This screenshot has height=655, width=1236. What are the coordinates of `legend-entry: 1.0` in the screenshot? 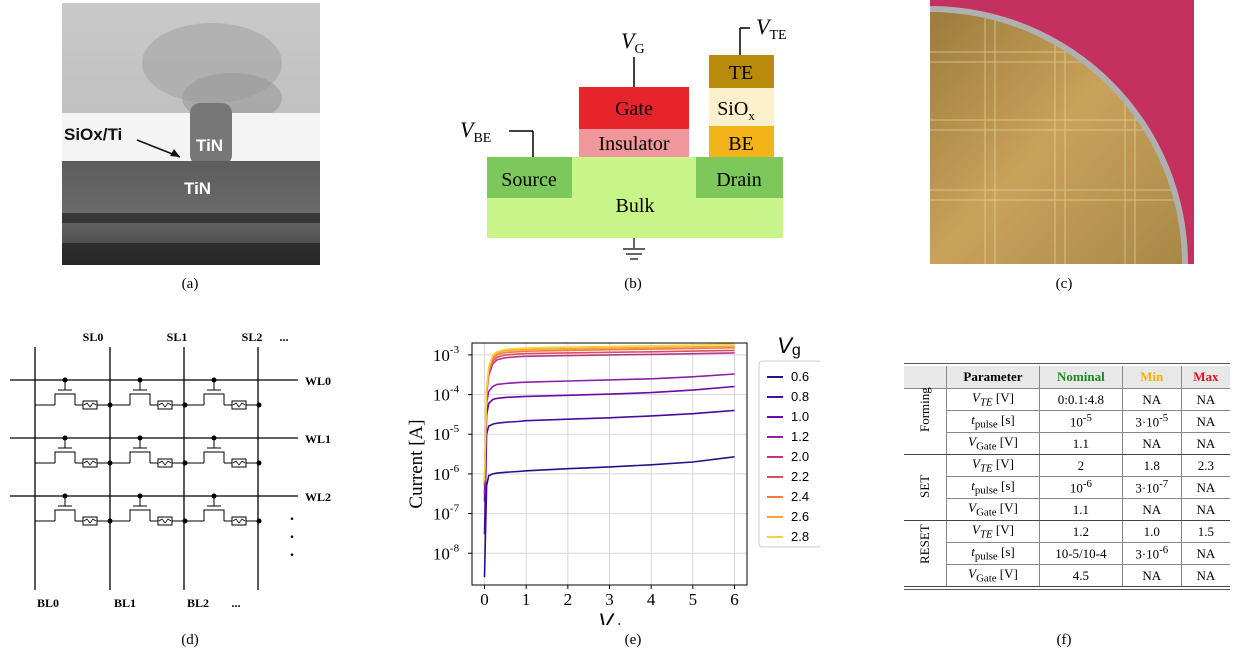 It's located at (800, 416).